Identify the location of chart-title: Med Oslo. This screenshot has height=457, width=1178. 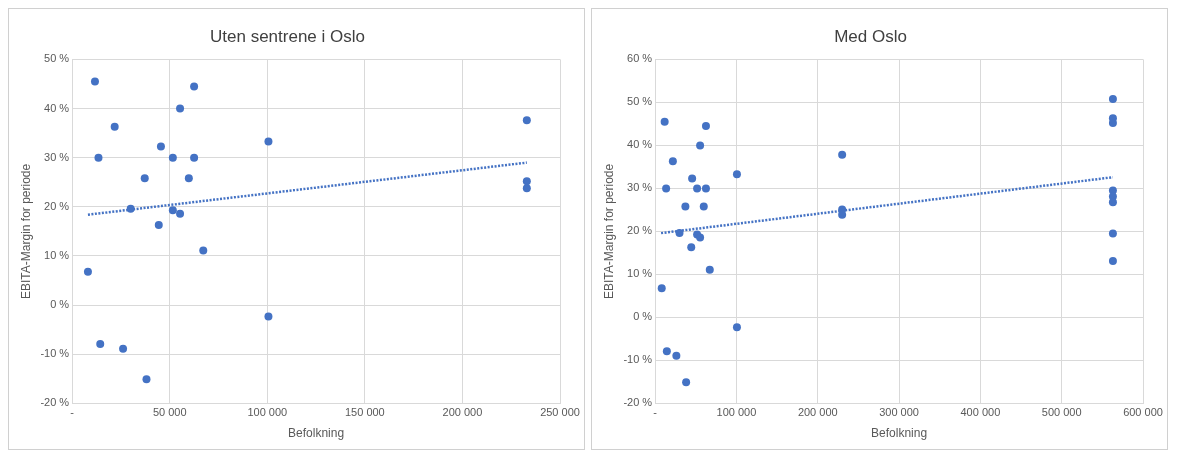
(870, 36).